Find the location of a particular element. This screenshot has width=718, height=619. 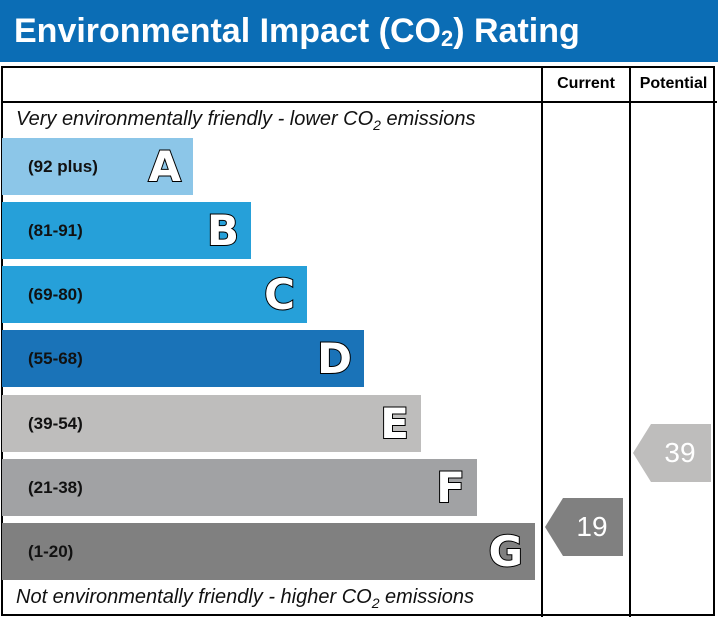

potential-rating-value: 39 is located at coordinates (680, 452).